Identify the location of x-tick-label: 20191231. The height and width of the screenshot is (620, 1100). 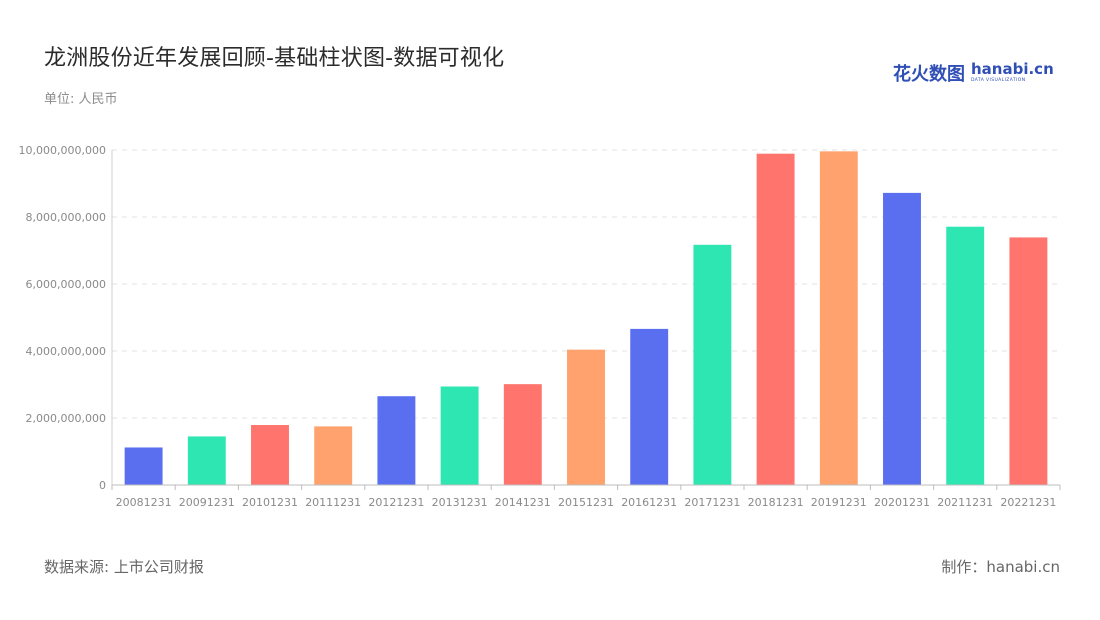
(839, 502).